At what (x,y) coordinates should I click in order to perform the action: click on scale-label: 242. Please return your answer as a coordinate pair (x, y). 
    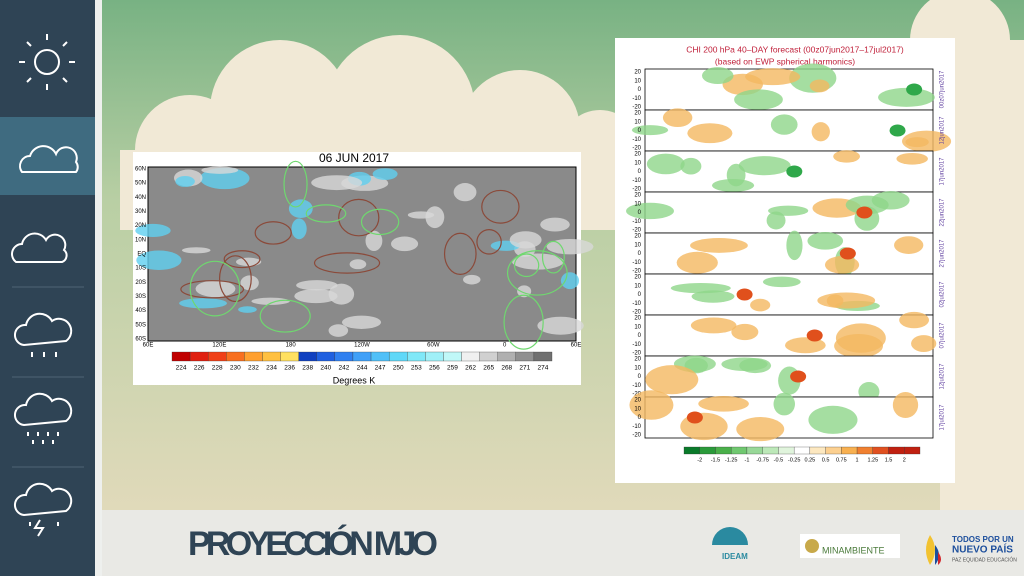
    Looking at the image, I should click on (343, 368).